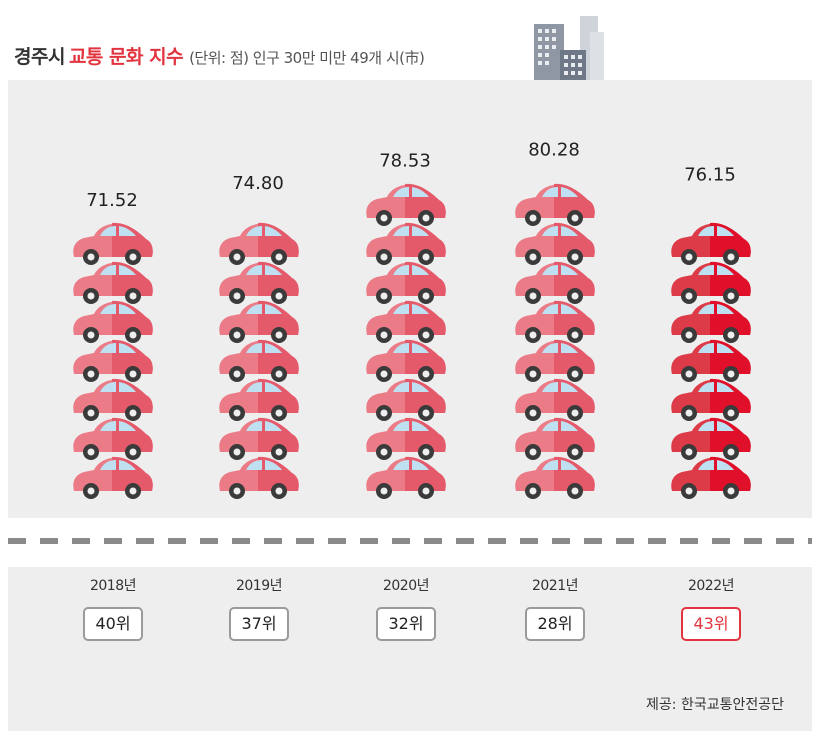  What do you see at coordinates (555, 624) in the screenshot?
I see `rank-badge: 28위` at bounding box center [555, 624].